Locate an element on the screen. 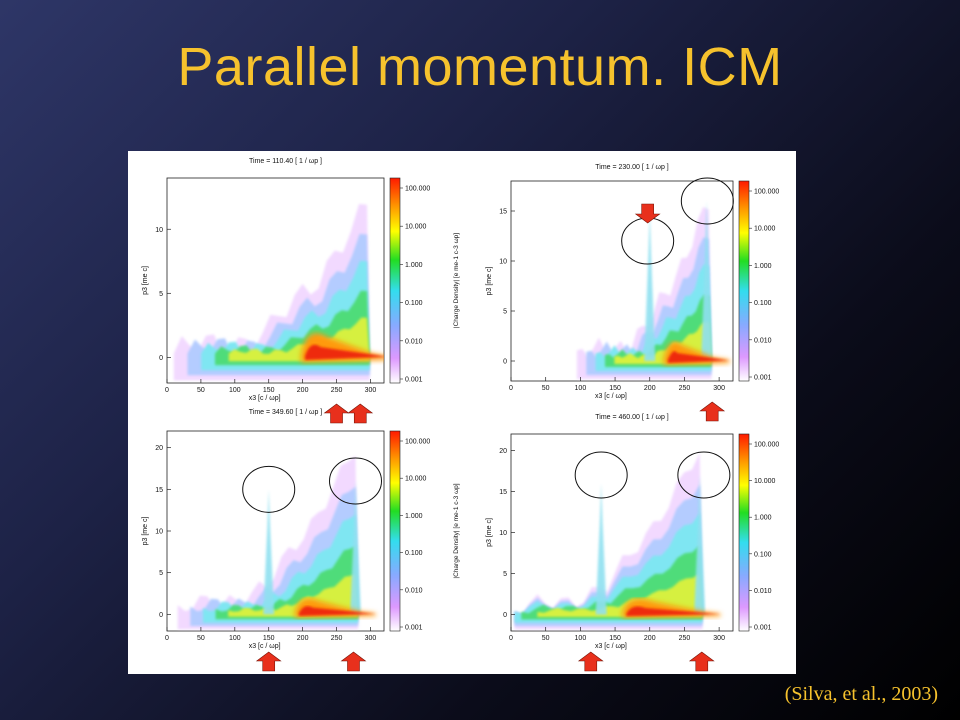 The image size is (960, 720). panel-title: Time = 230.00 [ 1 / ωp ] is located at coordinates (632, 167).